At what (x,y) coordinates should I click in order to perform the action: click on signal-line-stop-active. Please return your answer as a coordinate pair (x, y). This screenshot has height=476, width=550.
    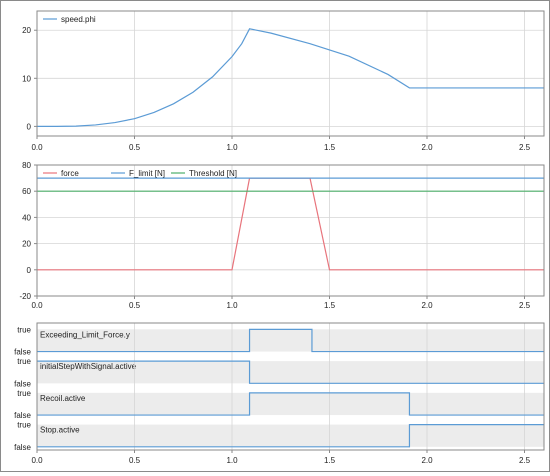
    Looking at the image, I should click on (290, 436).